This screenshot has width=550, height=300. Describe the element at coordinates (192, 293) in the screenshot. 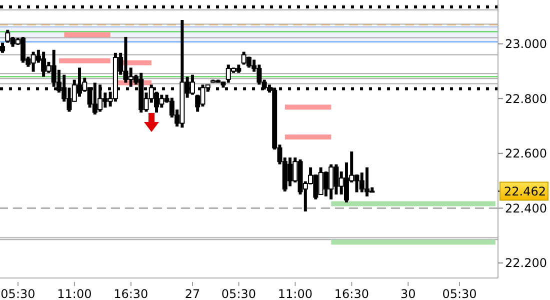

I see `x-tick-label: 27` at that location.